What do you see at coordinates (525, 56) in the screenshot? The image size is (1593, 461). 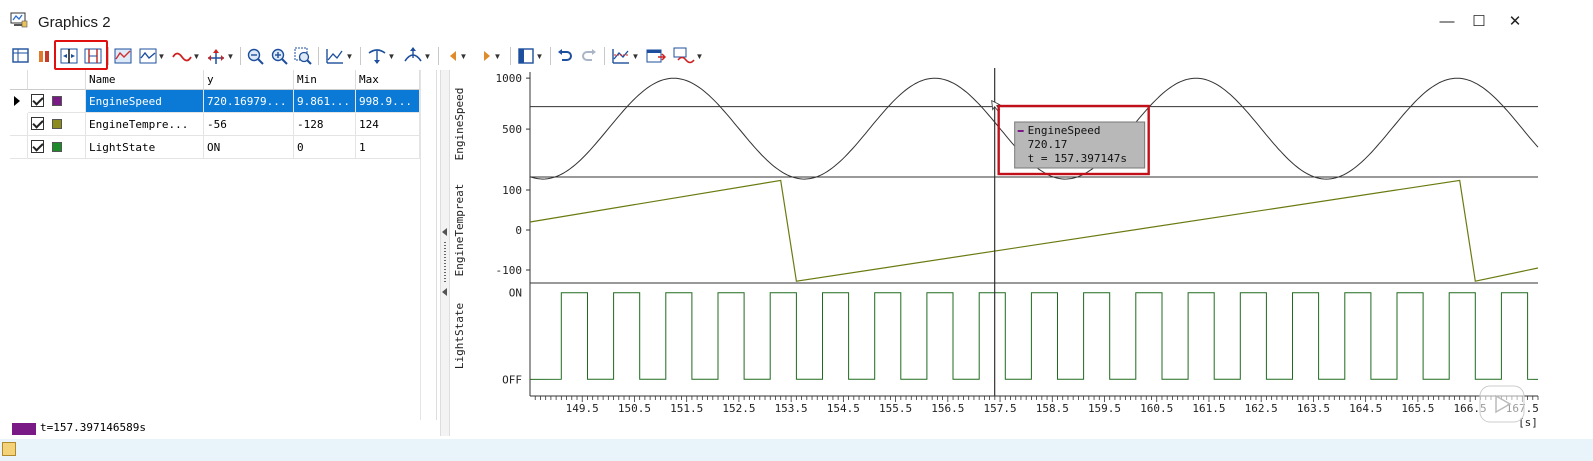 I see `layout-icon` at bounding box center [525, 56].